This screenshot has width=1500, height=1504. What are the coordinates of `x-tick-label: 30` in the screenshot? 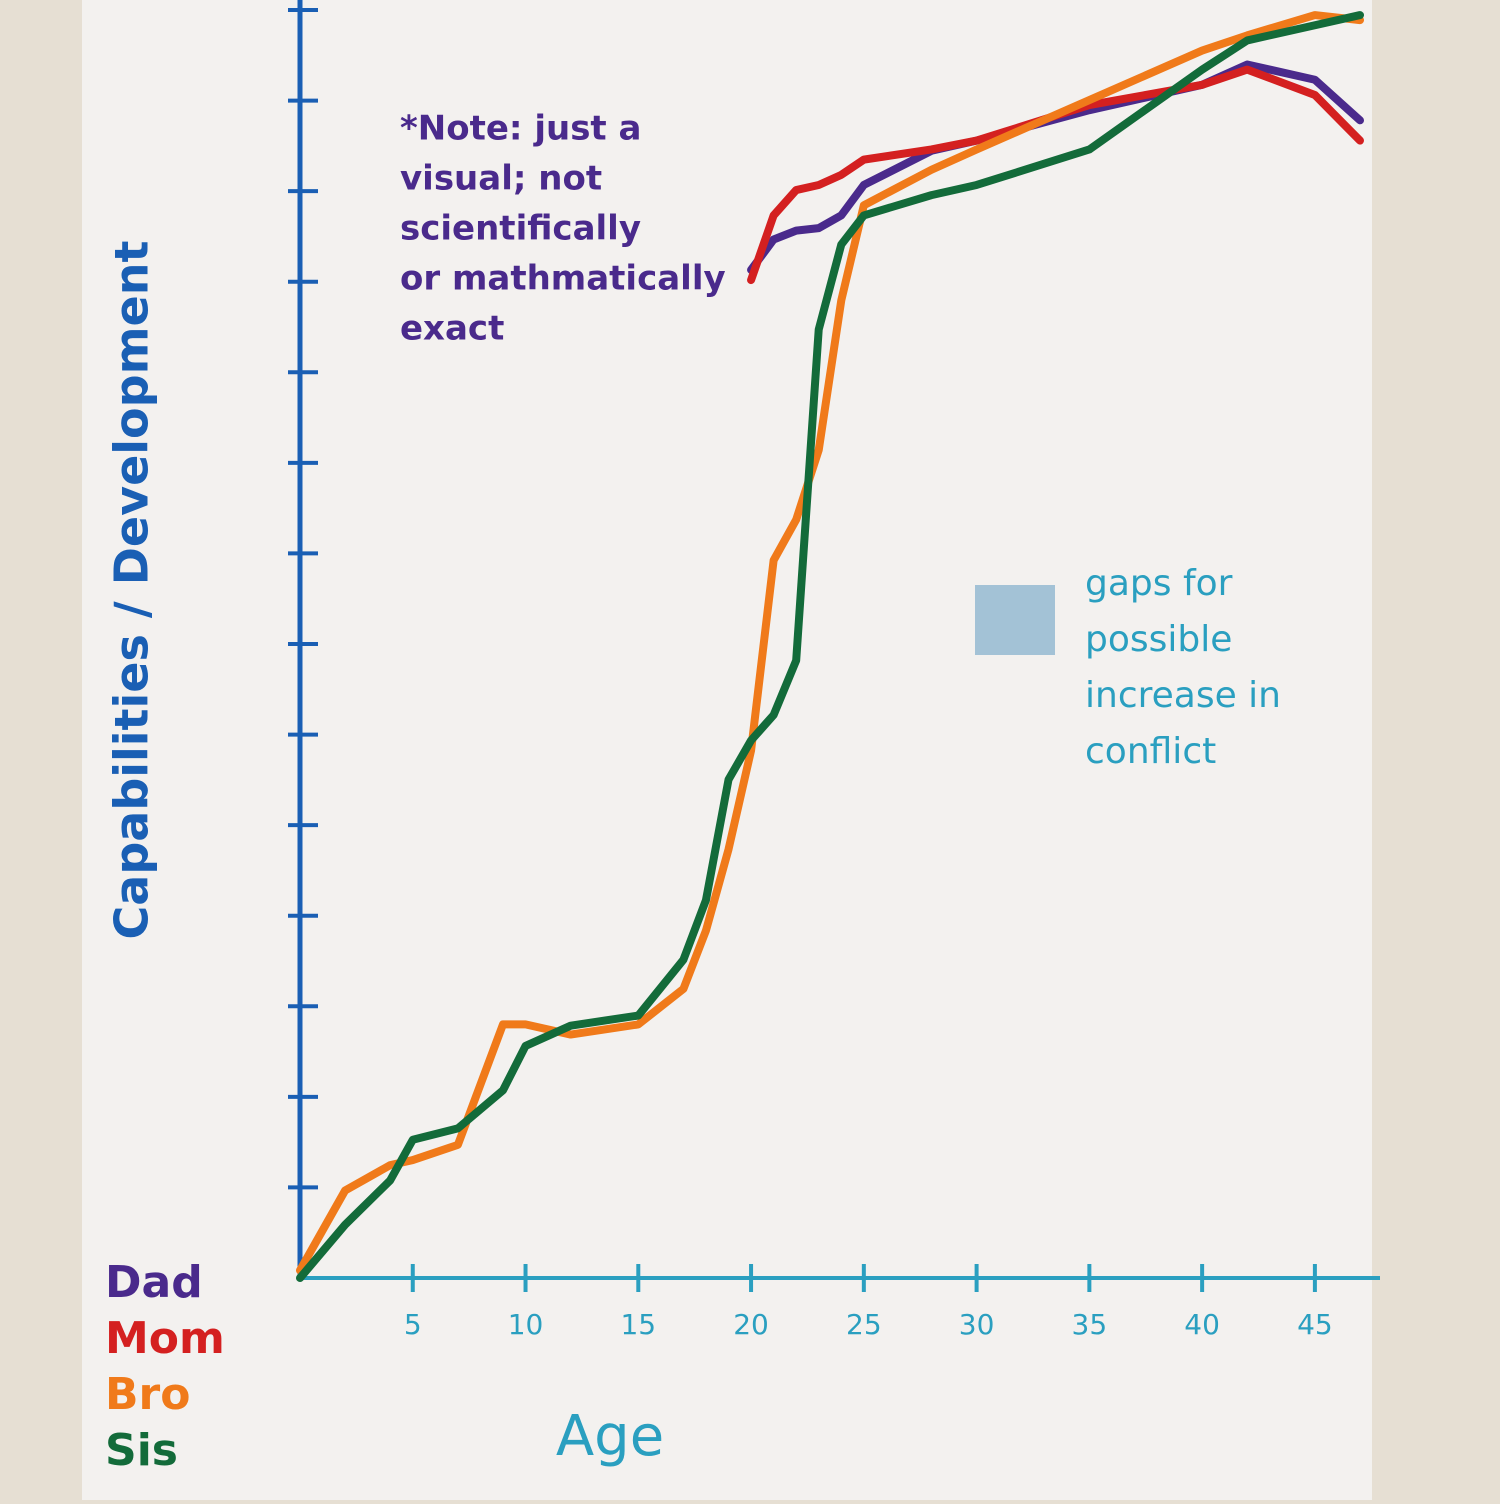 It's located at (977, 1324).